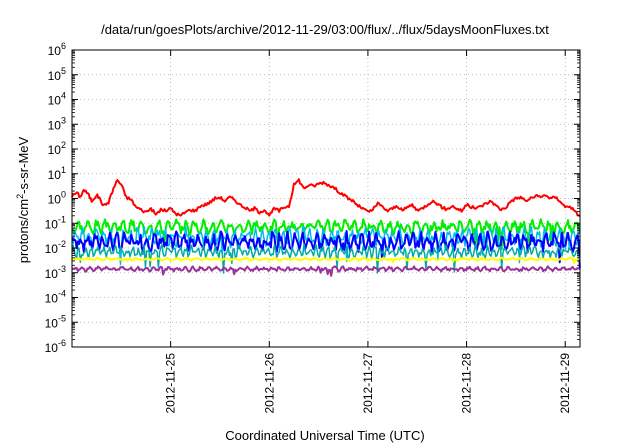  What do you see at coordinates (63, 170) in the screenshot?
I see `y-tick-label-exp: 1` at bounding box center [63, 170].